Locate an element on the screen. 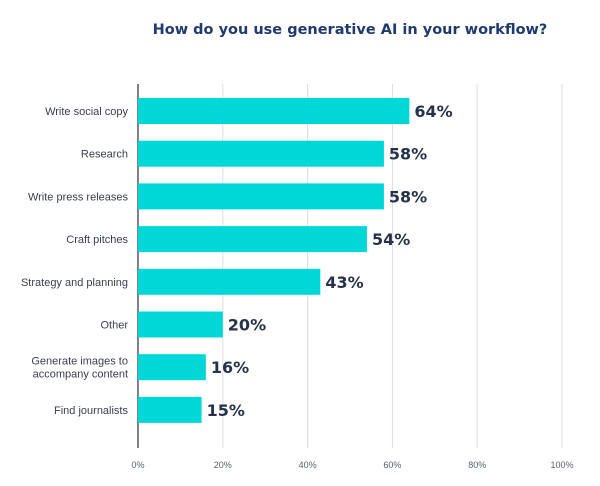 The height and width of the screenshot is (486, 600). x-tick-label: 0% is located at coordinates (137, 465).